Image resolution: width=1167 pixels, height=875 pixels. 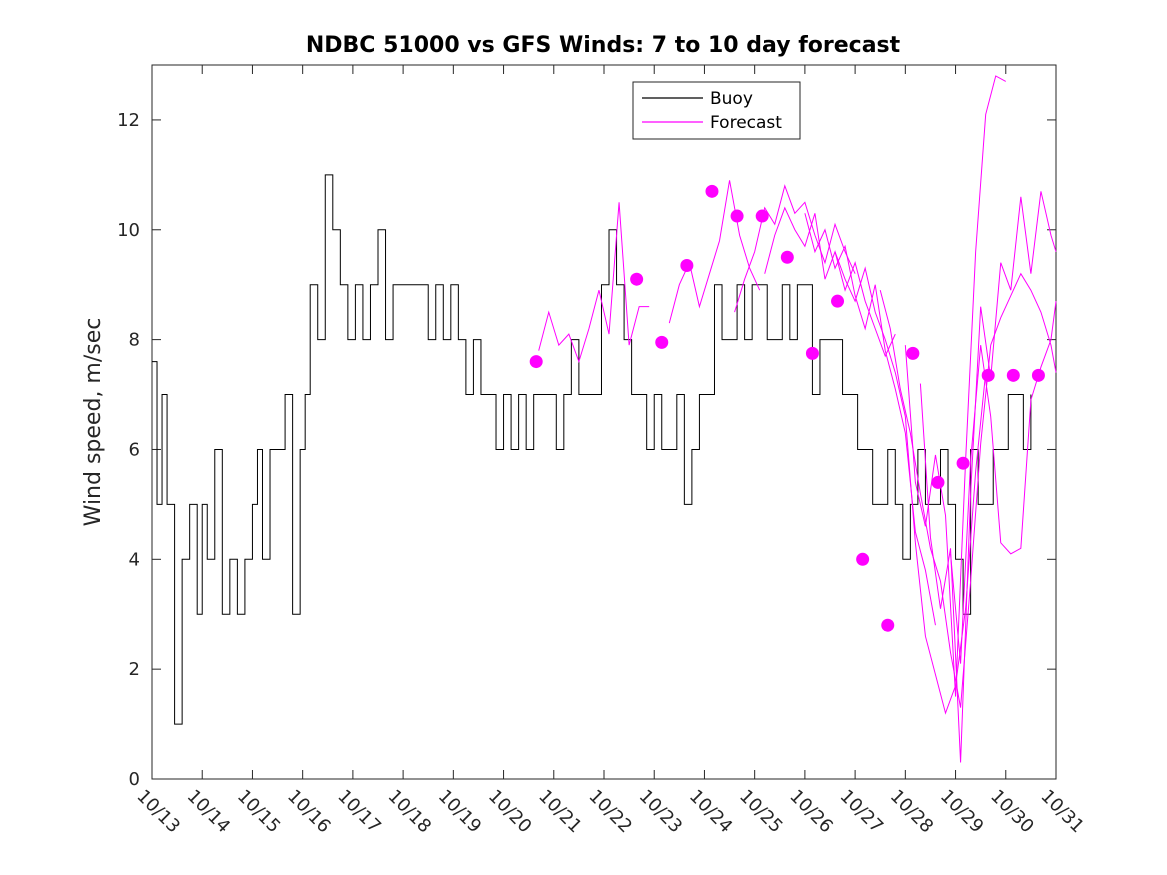 I want to click on legend-forecast-label: Forecast, so click(x=746, y=123).